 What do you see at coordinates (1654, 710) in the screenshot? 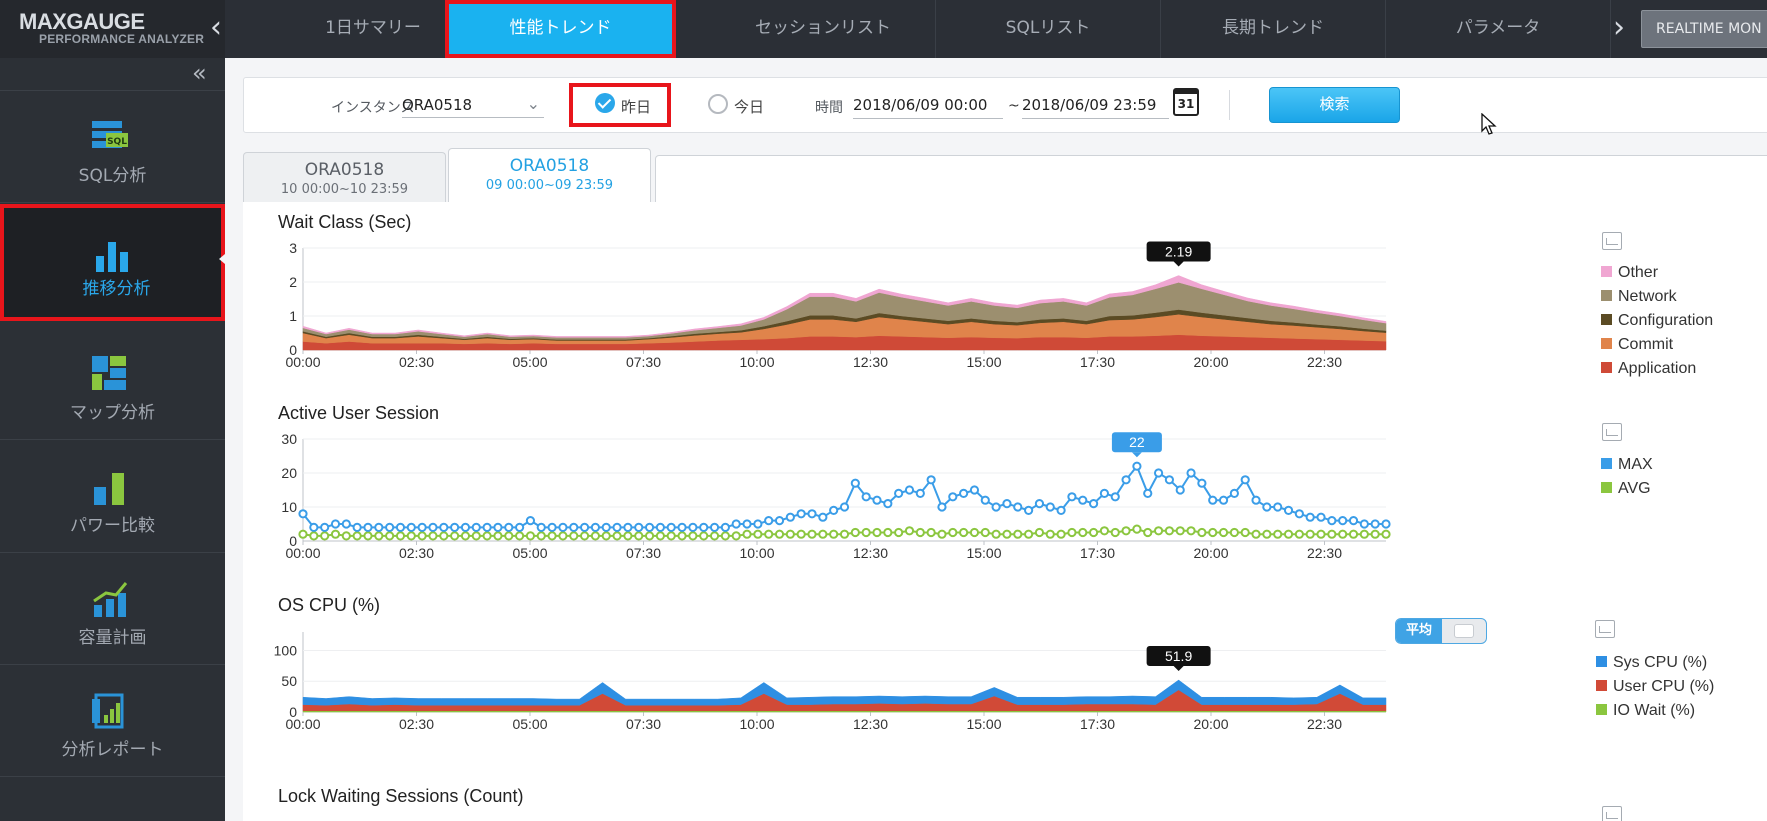
I see `legend-label: IO Wait (%)` at bounding box center [1654, 710].